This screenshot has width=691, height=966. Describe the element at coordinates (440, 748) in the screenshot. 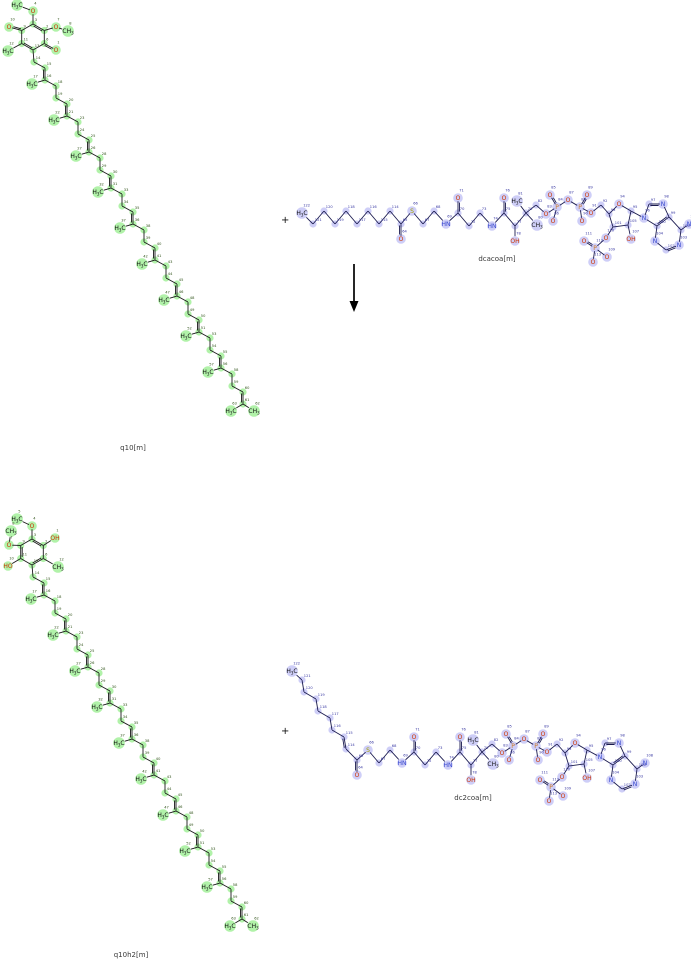

I see `svg-text: 73` at that location.